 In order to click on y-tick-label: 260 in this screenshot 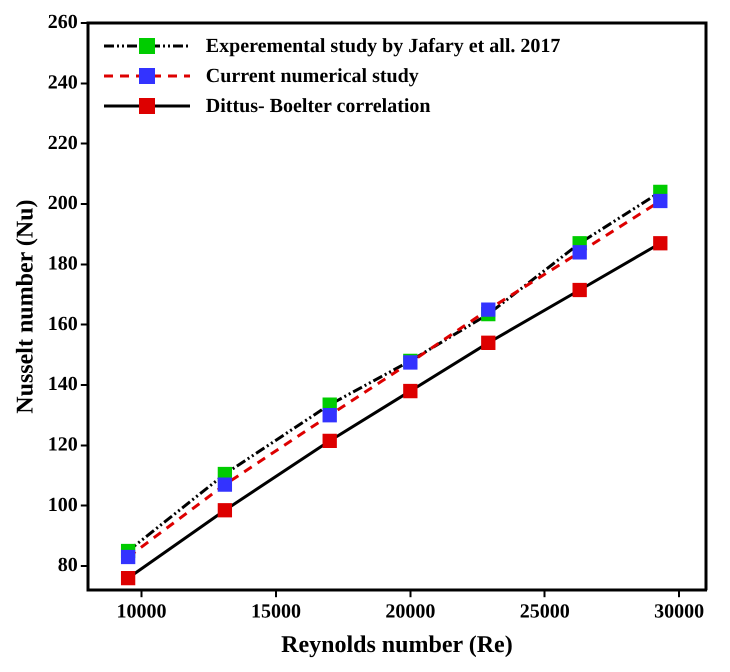, I will do `click(63, 22)`.